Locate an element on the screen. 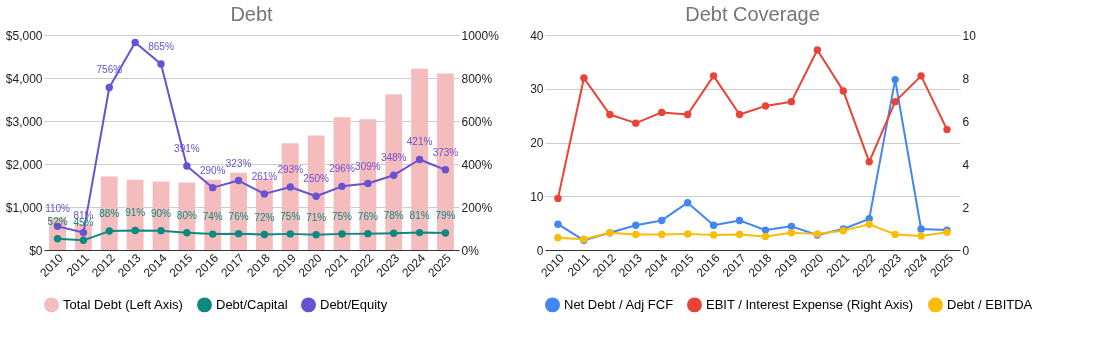 The width and height of the screenshot is (1119, 359). data-label: 261% is located at coordinates (264, 176).